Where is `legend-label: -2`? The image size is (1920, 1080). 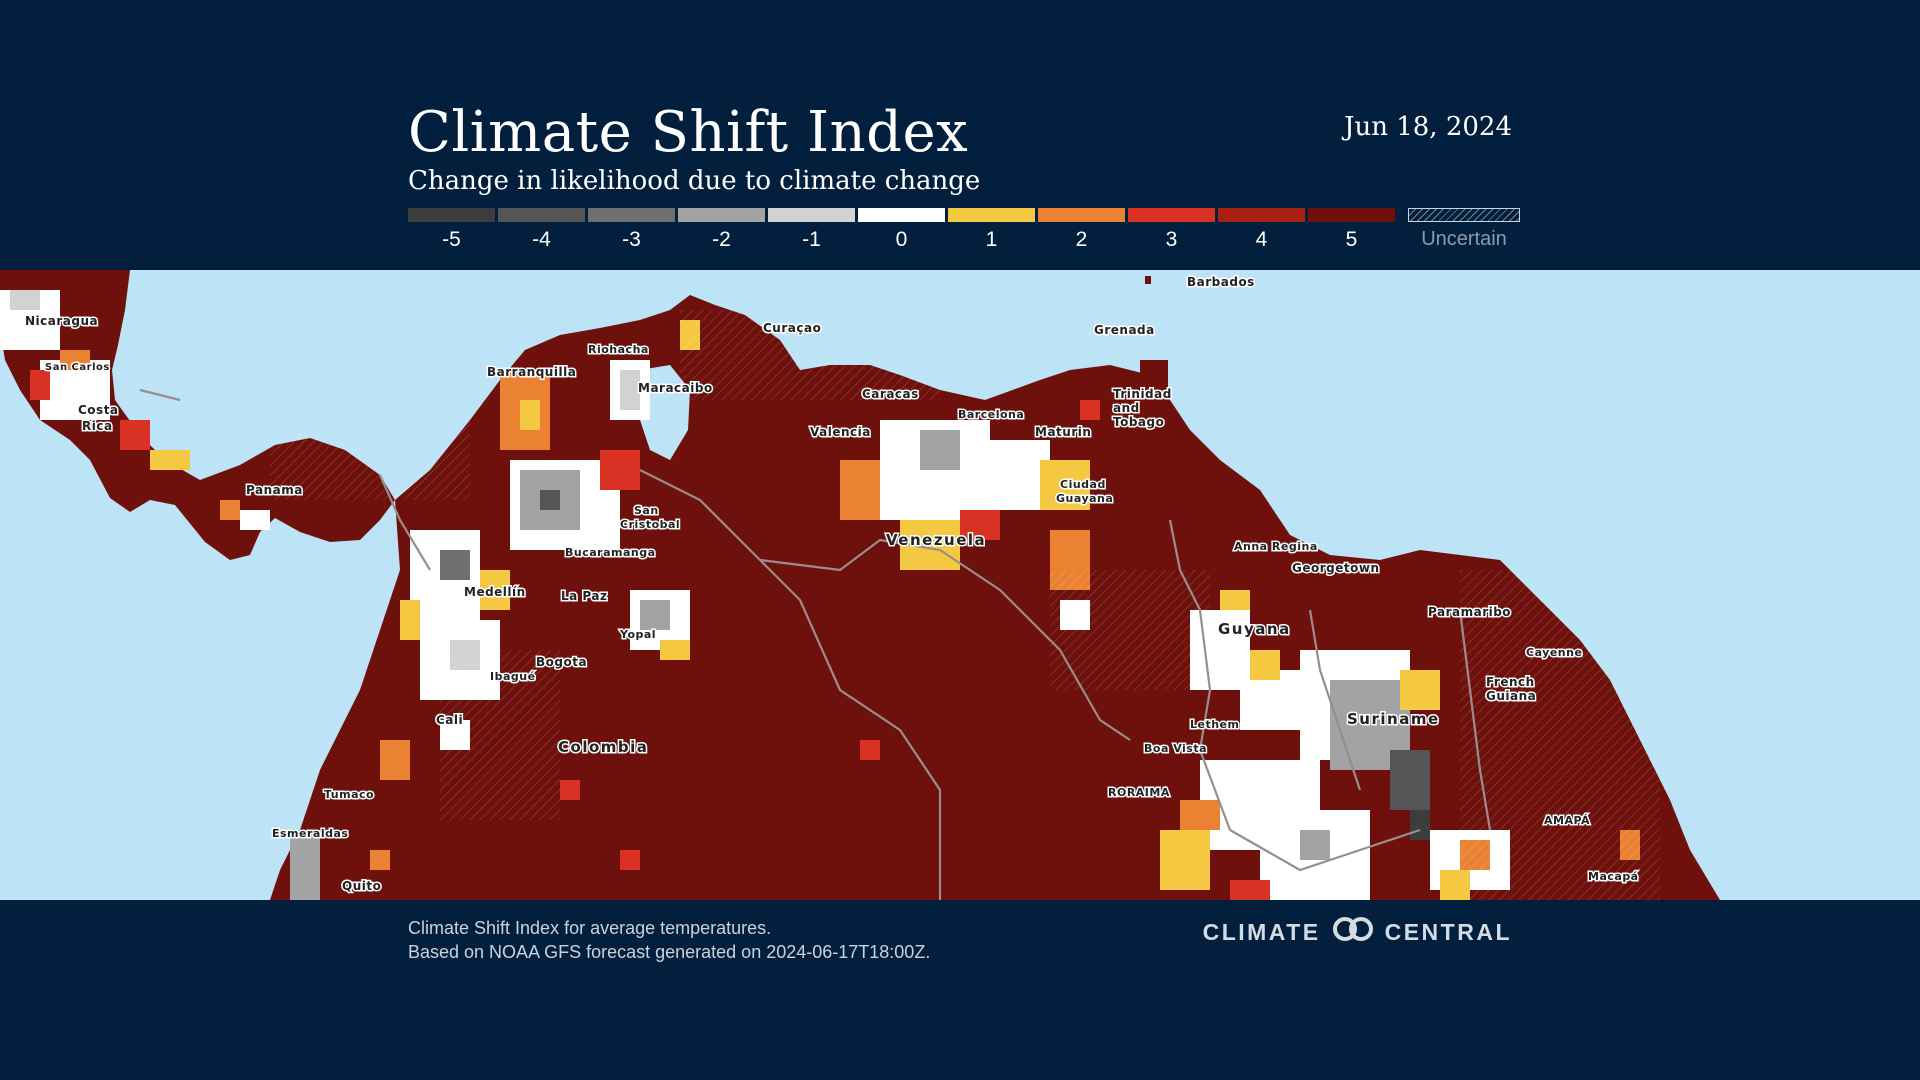
legend-label: -2 is located at coordinates (721, 239).